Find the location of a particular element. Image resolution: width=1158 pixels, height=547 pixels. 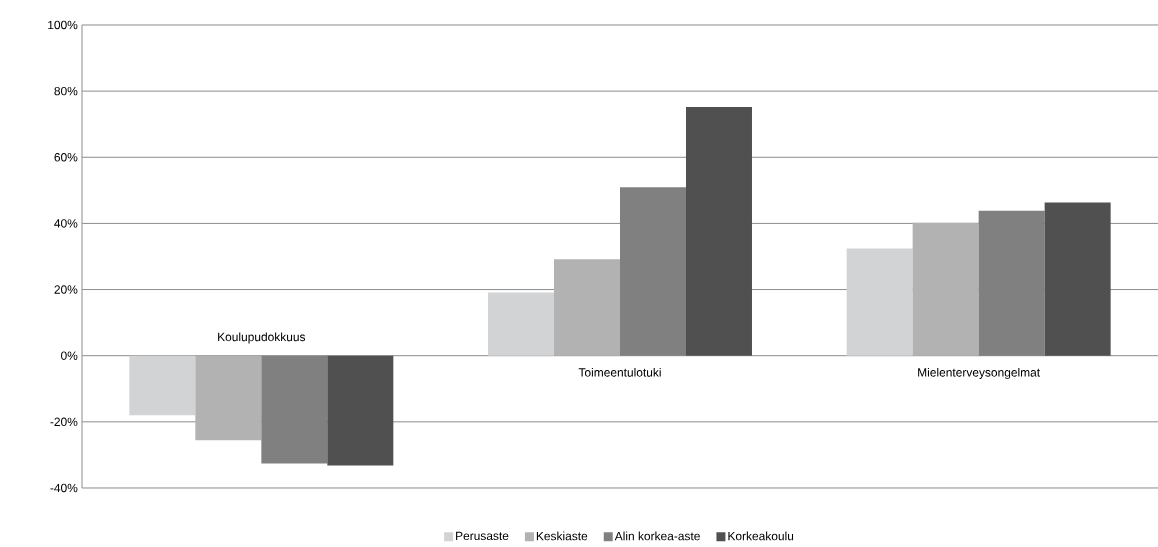

x-tick-label: Koulupudokkuus is located at coordinates (262, 338).